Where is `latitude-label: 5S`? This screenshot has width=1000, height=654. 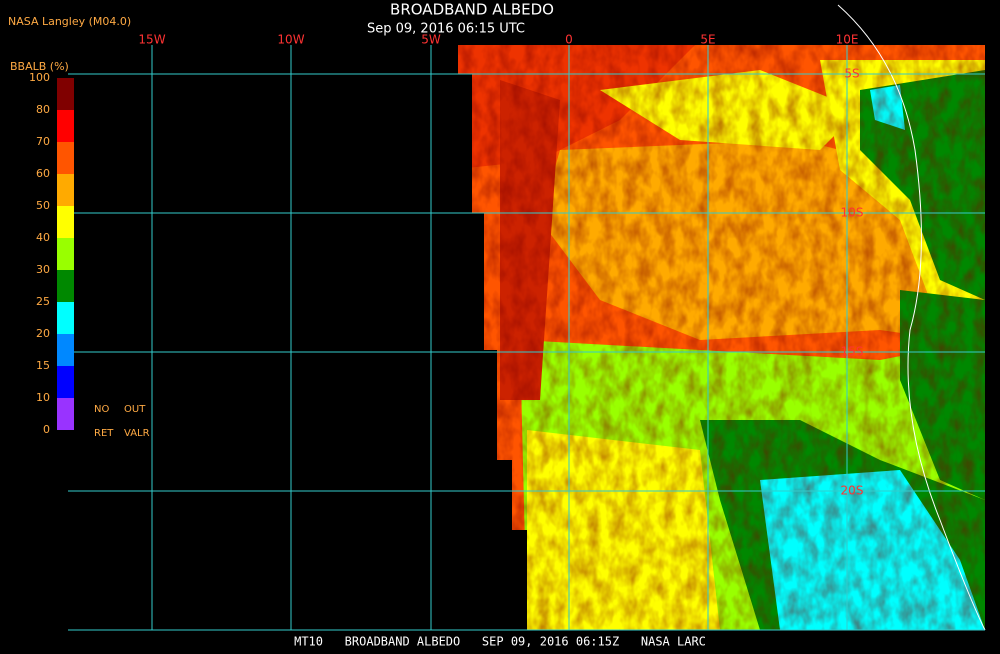 latitude-label: 5S is located at coordinates (851, 74).